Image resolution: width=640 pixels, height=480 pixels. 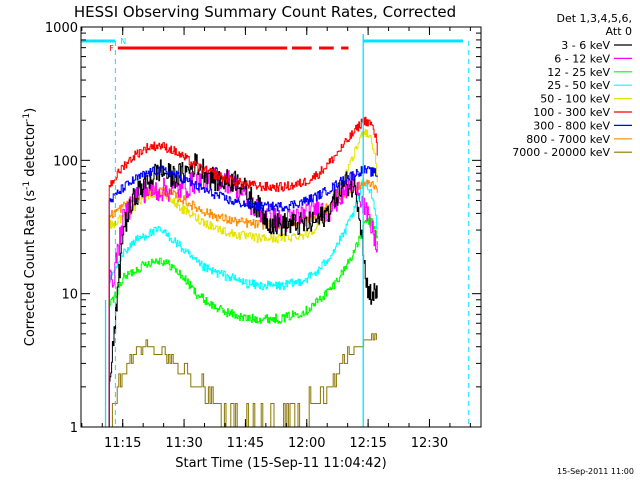 What do you see at coordinates (578, 85) in the screenshot?
I see `legend-label: 25 - 50 keV` at bounding box center [578, 85].